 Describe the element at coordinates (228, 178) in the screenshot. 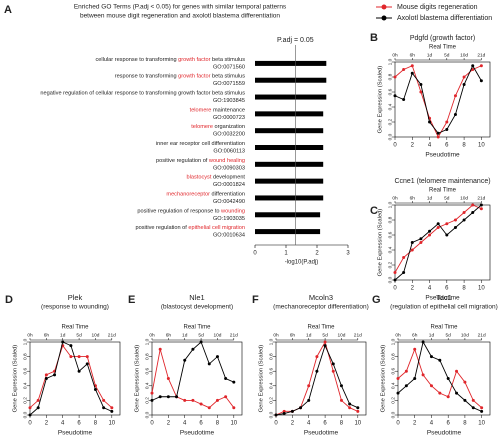

I see `term-part: development` at that location.